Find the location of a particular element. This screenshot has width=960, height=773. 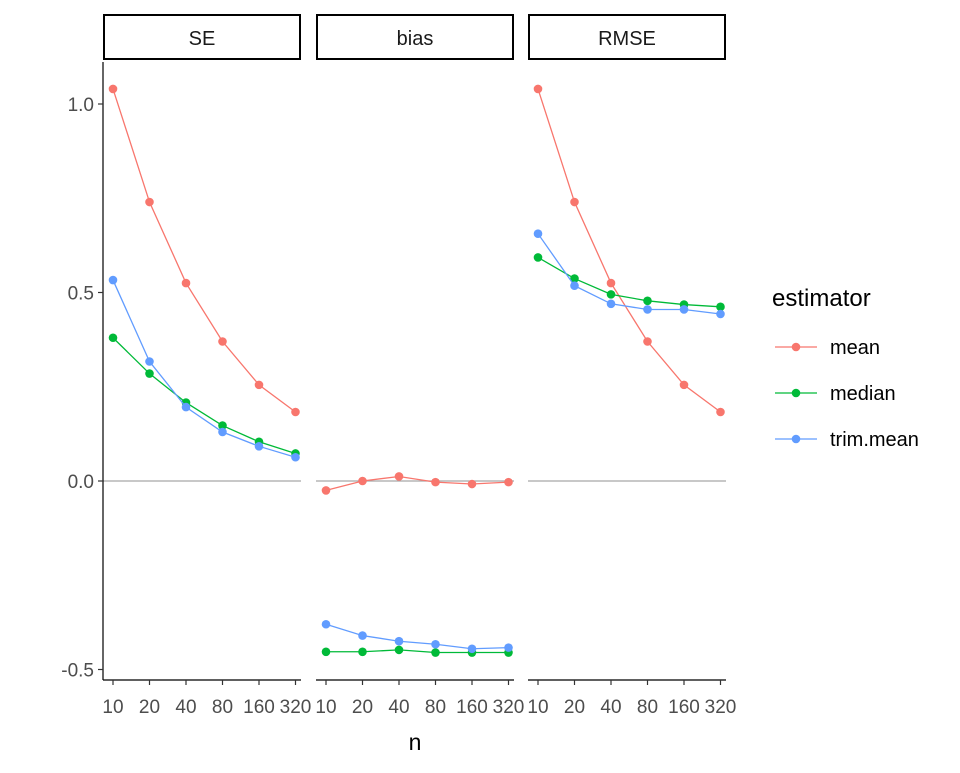

legend-item-median: median is located at coordinates (835, 394).